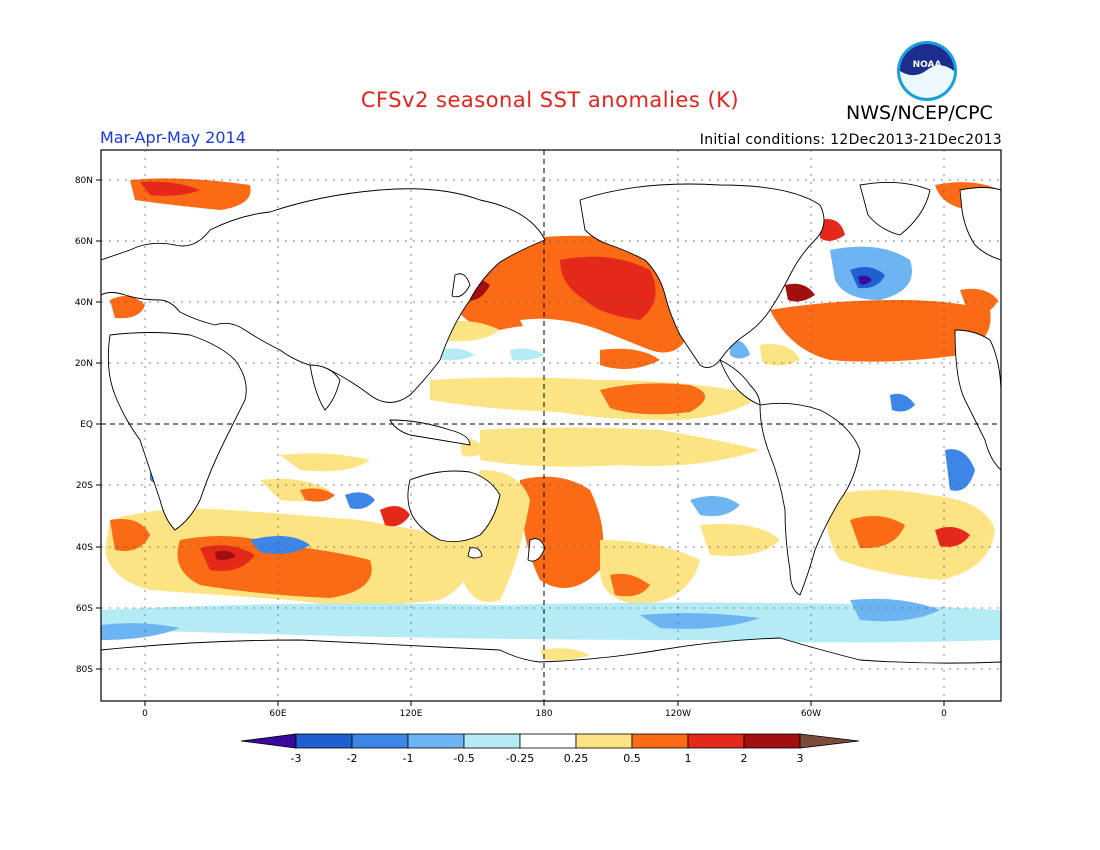 This screenshot has height=850, width=1100. Describe the element at coordinates (268, 741) in the screenshot. I see `legend-swatch-below-neg3` at that location.